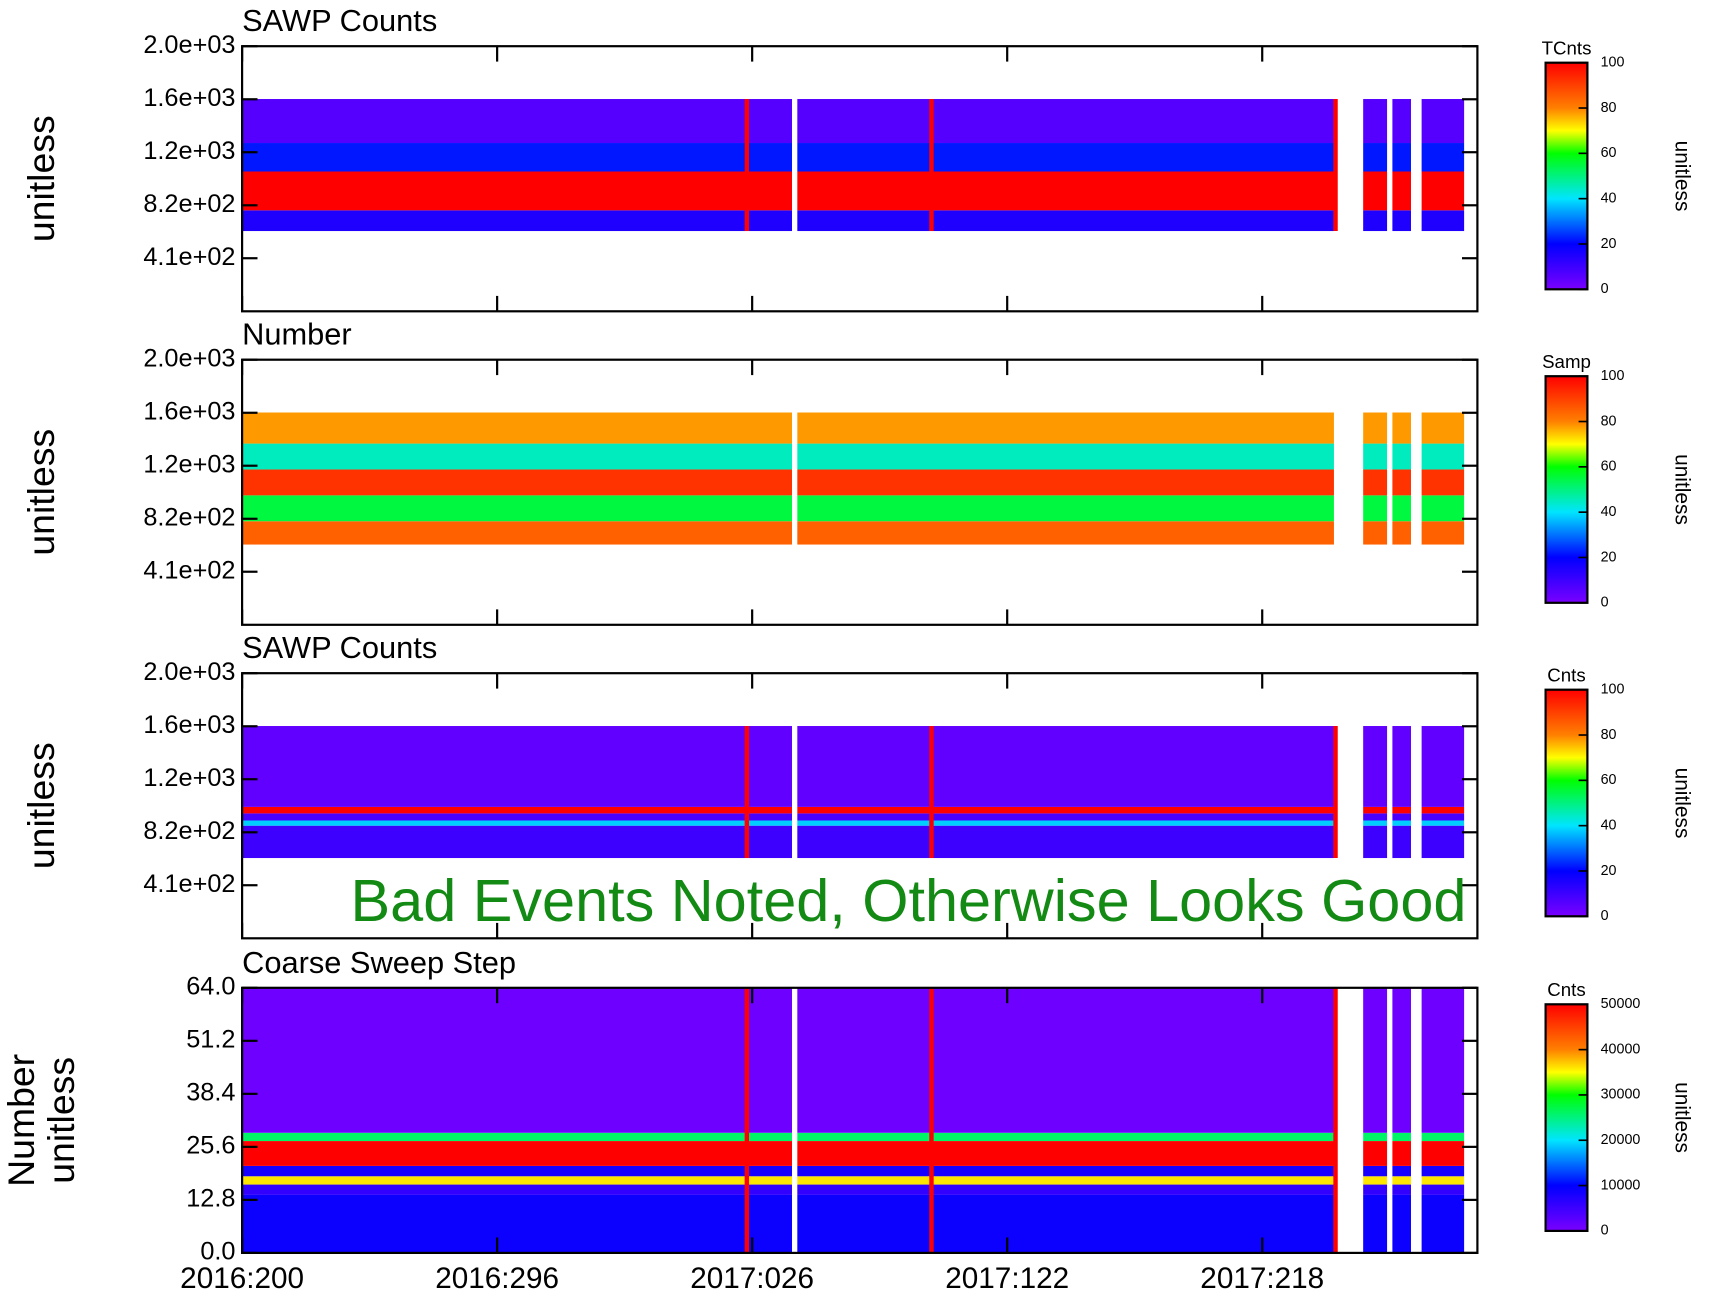 This screenshot has height=1298, width=1725. What do you see at coordinates (1566, 803) in the screenshot?
I see `colorbar` at bounding box center [1566, 803].